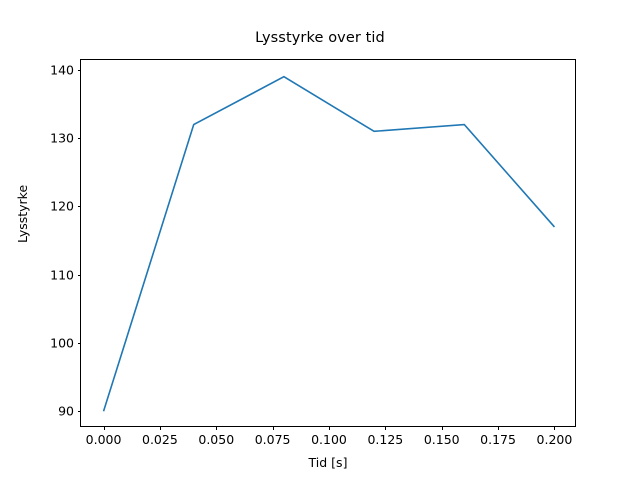  I want to click on y-tick-label: 140, so click(62, 70).